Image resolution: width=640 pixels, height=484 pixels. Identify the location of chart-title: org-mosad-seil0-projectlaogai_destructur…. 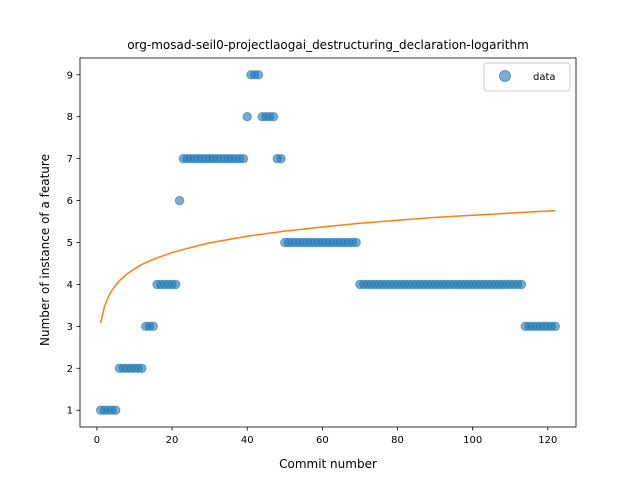
(328, 45).